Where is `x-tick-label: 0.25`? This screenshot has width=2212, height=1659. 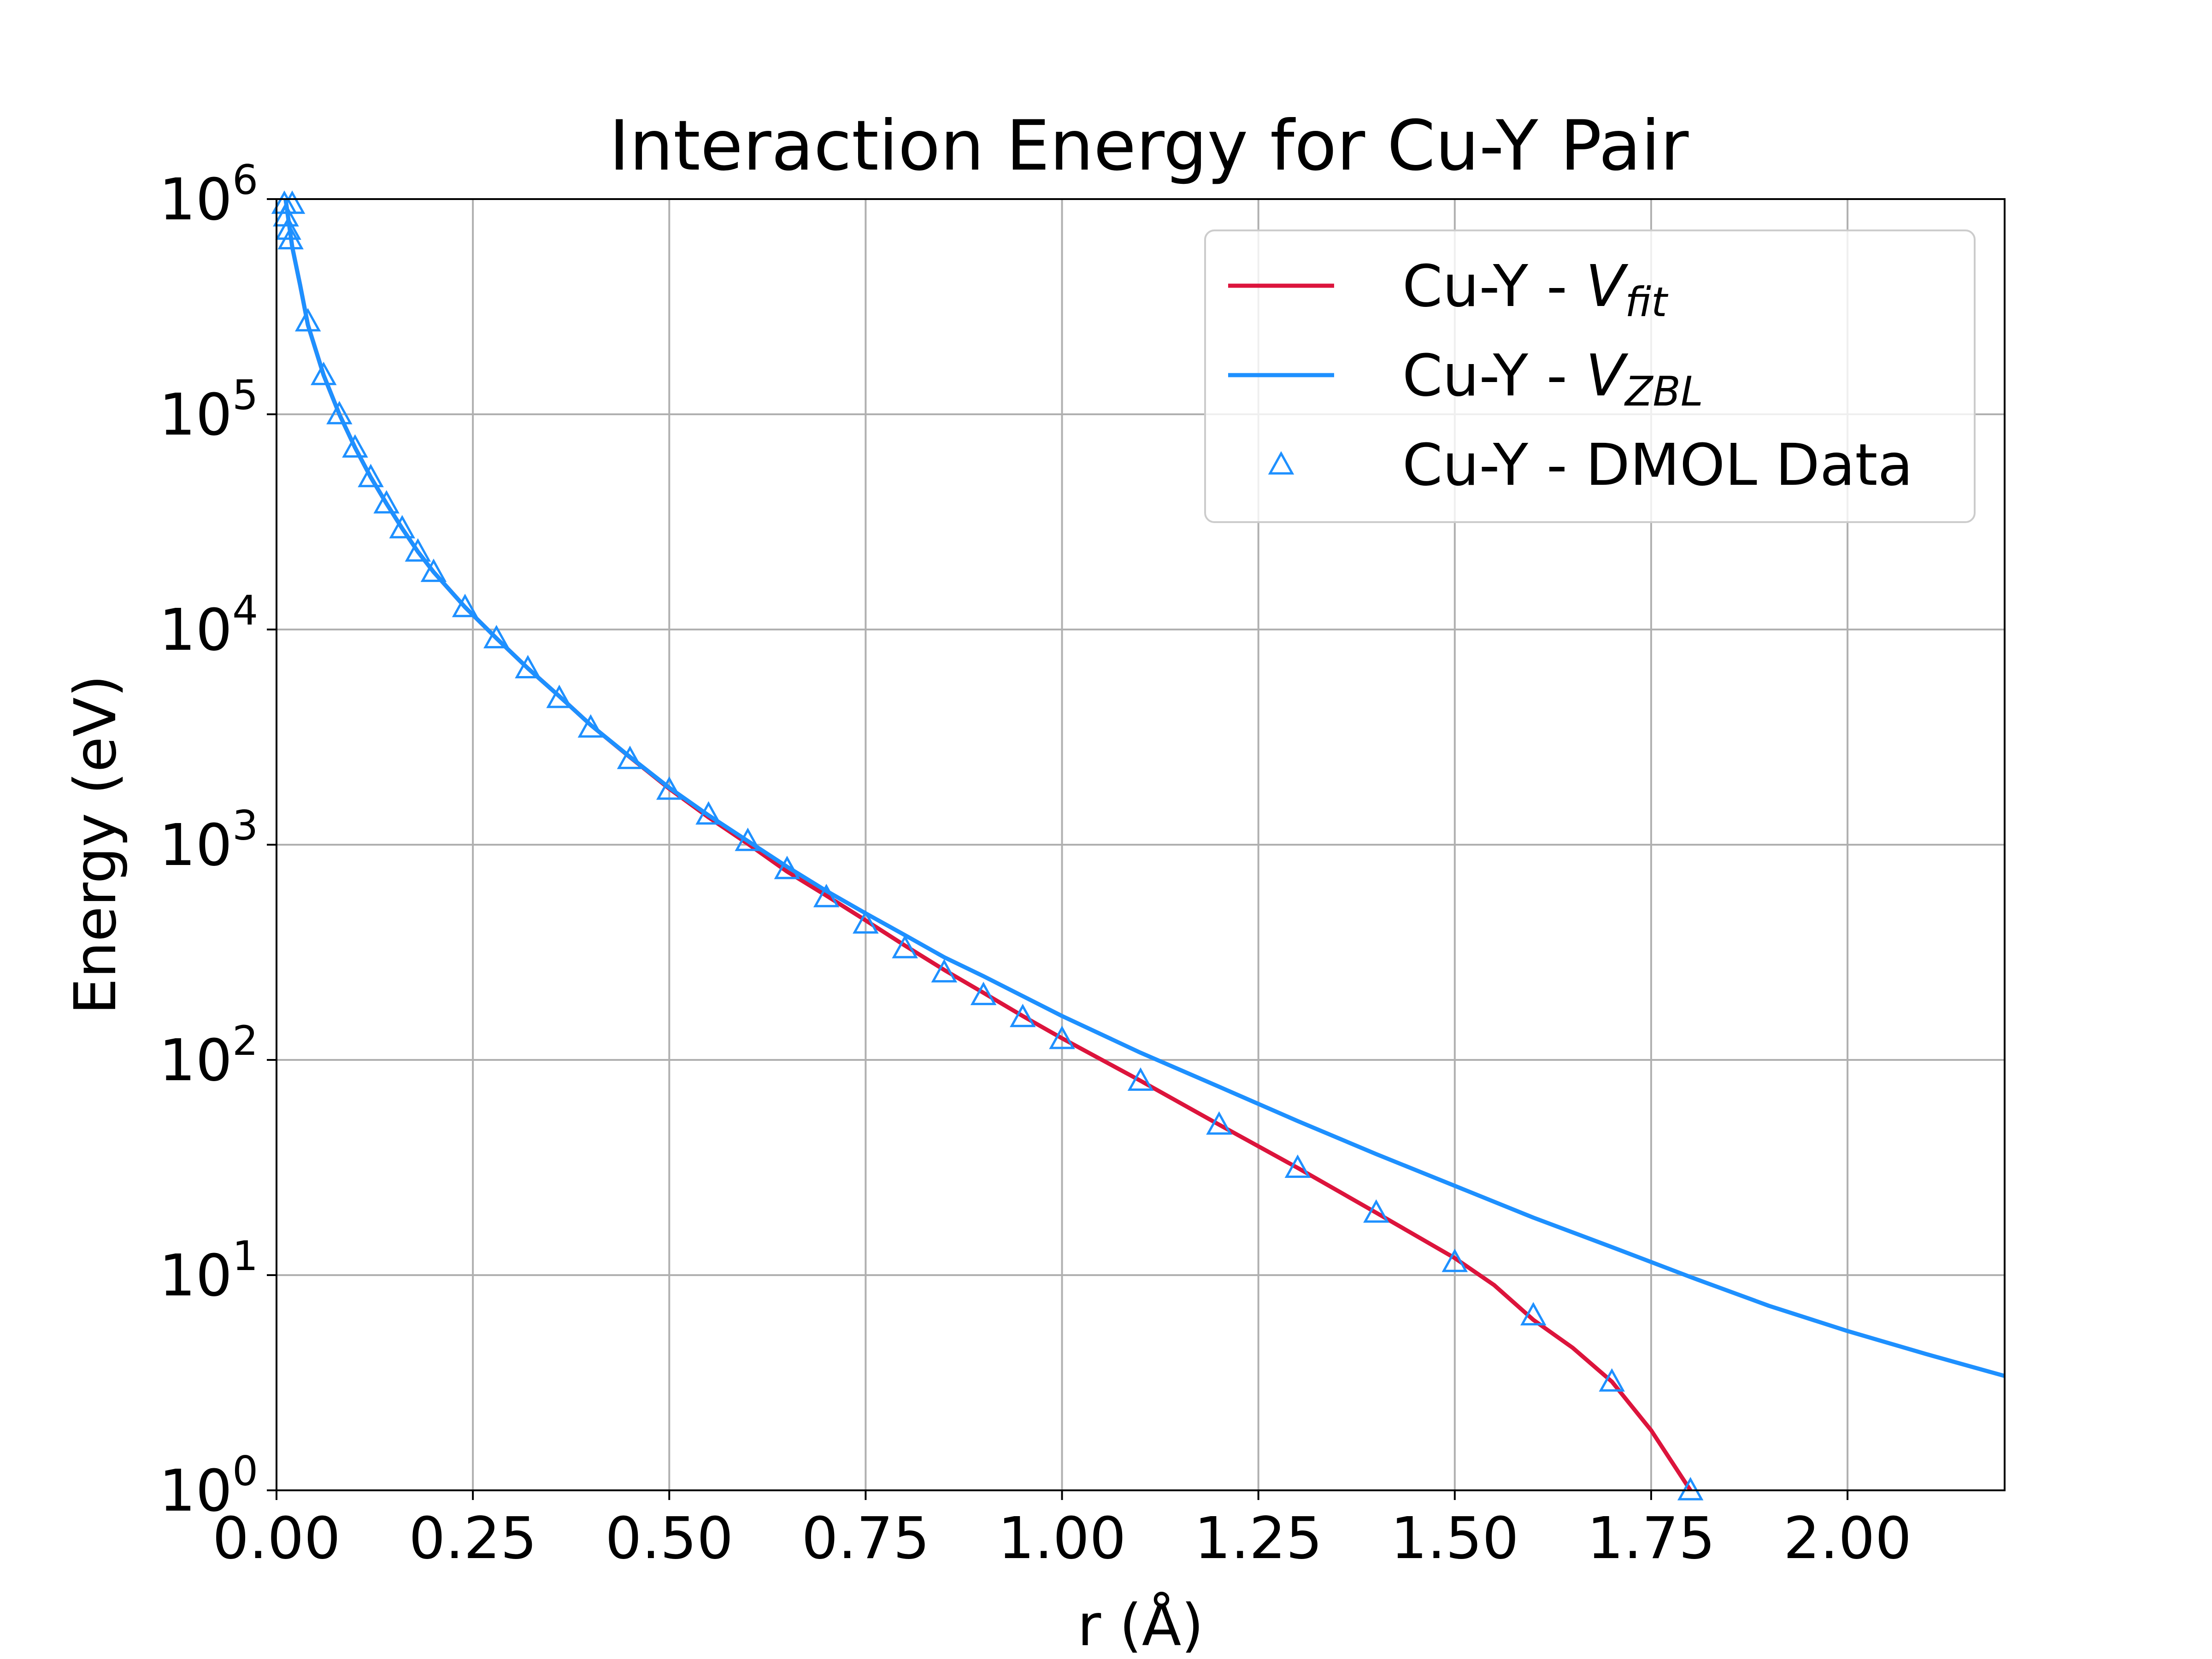 x-tick-label: 0.25 is located at coordinates (473, 1538).